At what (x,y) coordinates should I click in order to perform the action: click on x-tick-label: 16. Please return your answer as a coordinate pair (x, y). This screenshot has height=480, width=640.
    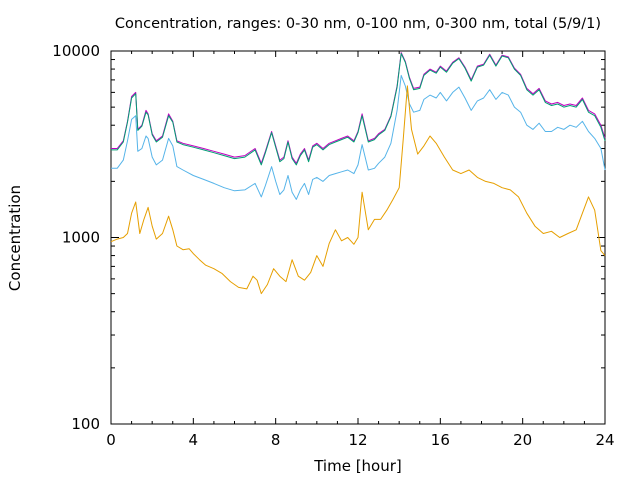
    Looking at the image, I should click on (440, 440).